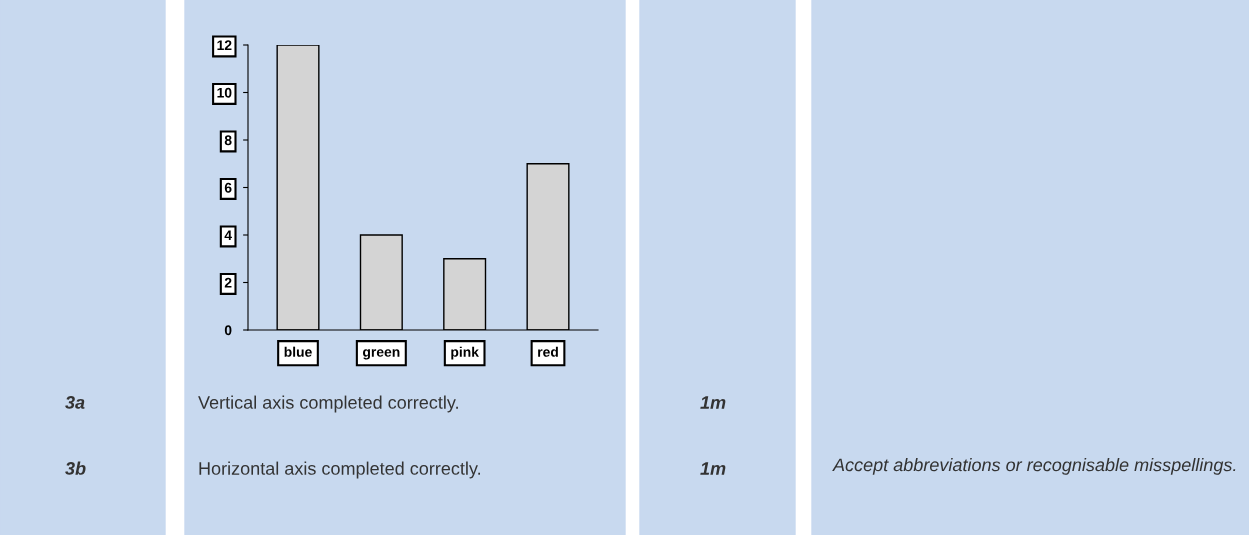  Describe the element at coordinates (228, 235) in the screenshot. I see `y-tick-label: 4` at that location.